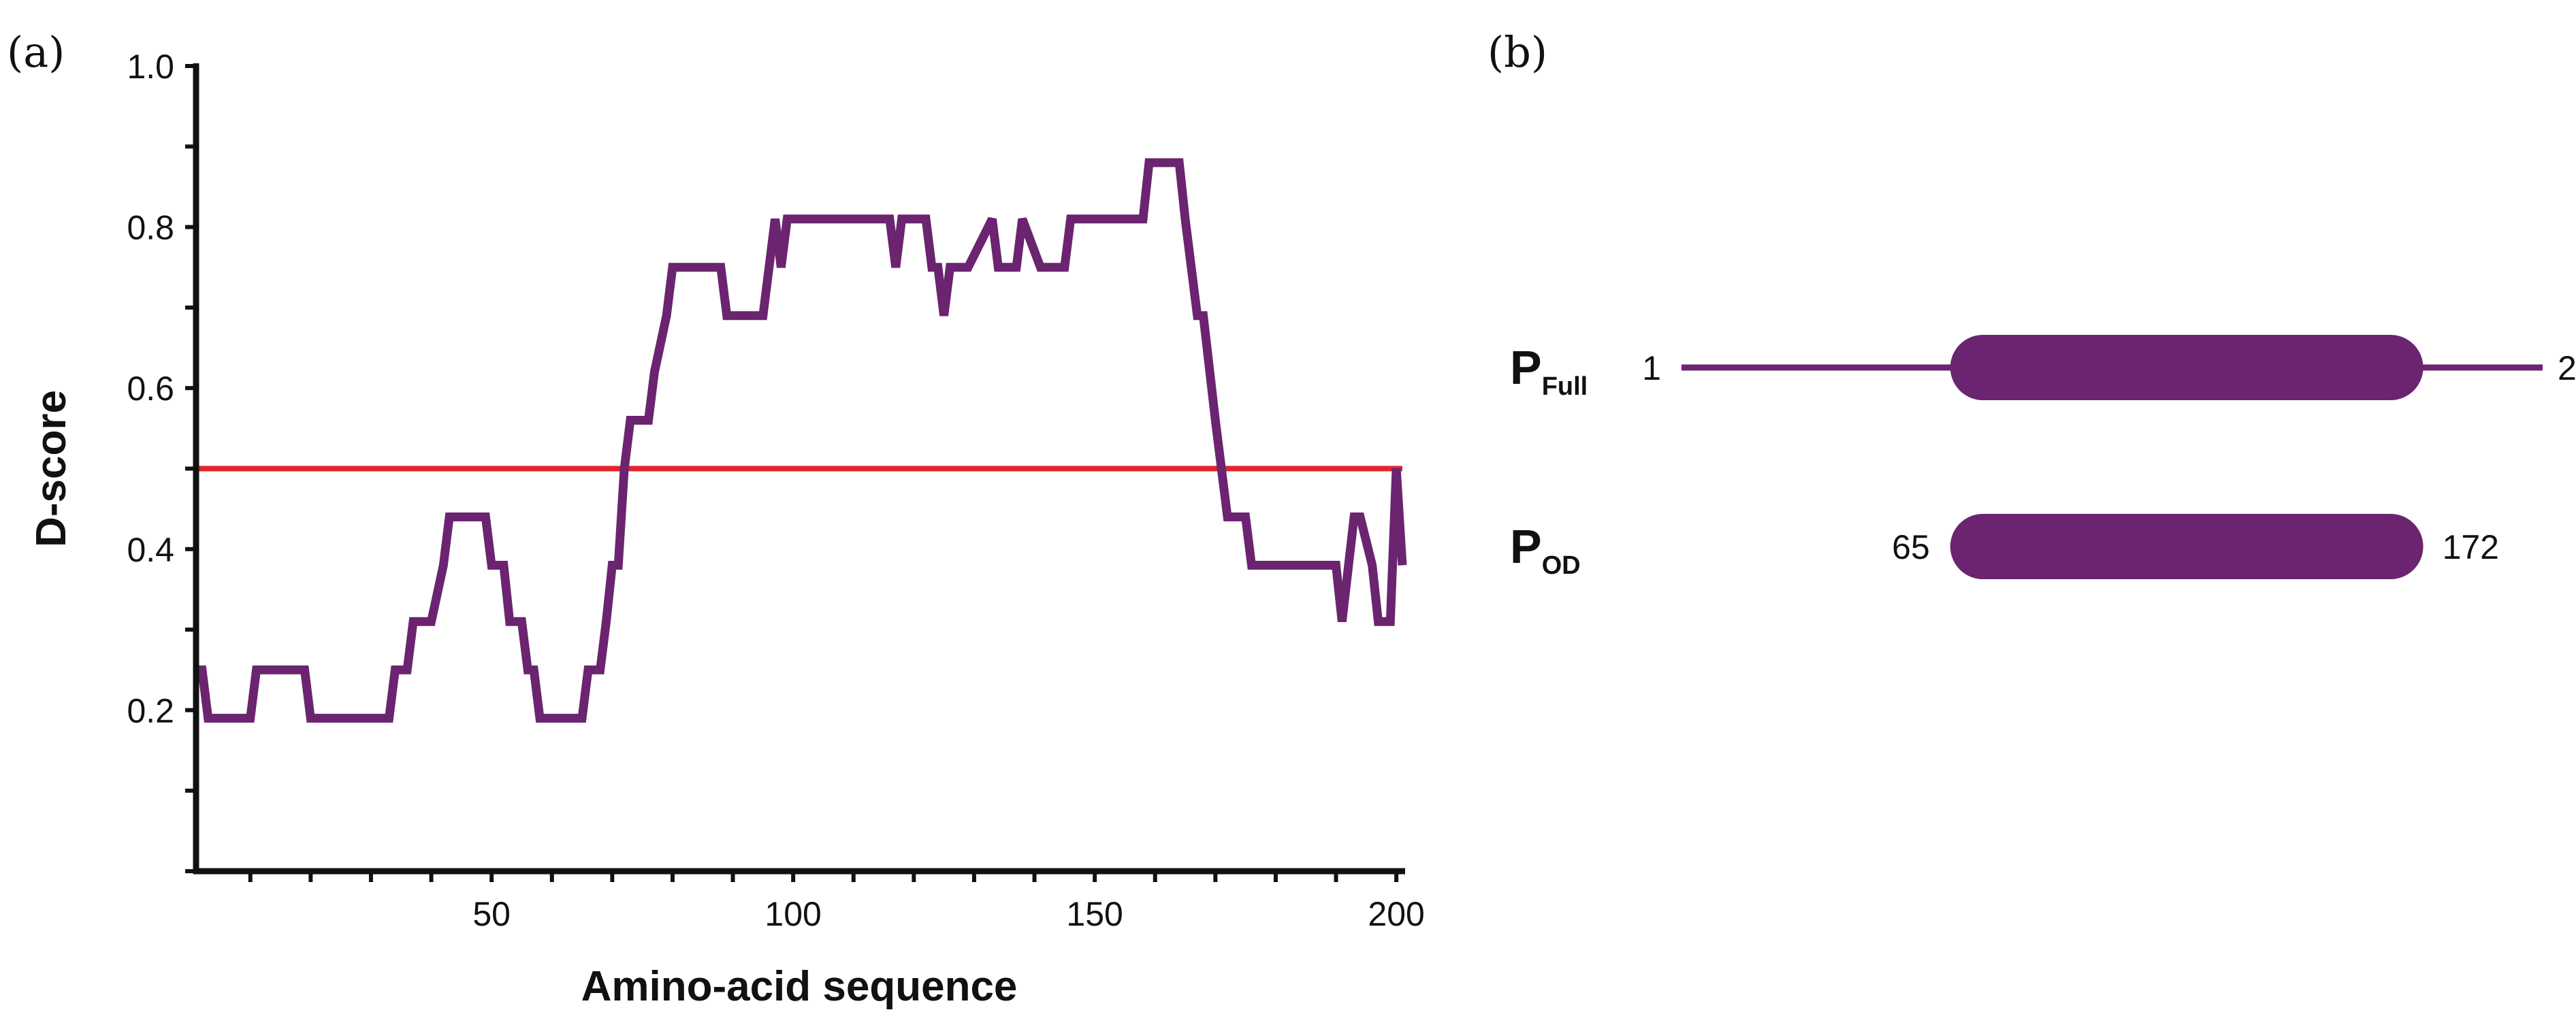  What do you see at coordinates (36, 52) in the screenshot?
I see `panel-label-a: (a)` at bounding box center [36, 52].